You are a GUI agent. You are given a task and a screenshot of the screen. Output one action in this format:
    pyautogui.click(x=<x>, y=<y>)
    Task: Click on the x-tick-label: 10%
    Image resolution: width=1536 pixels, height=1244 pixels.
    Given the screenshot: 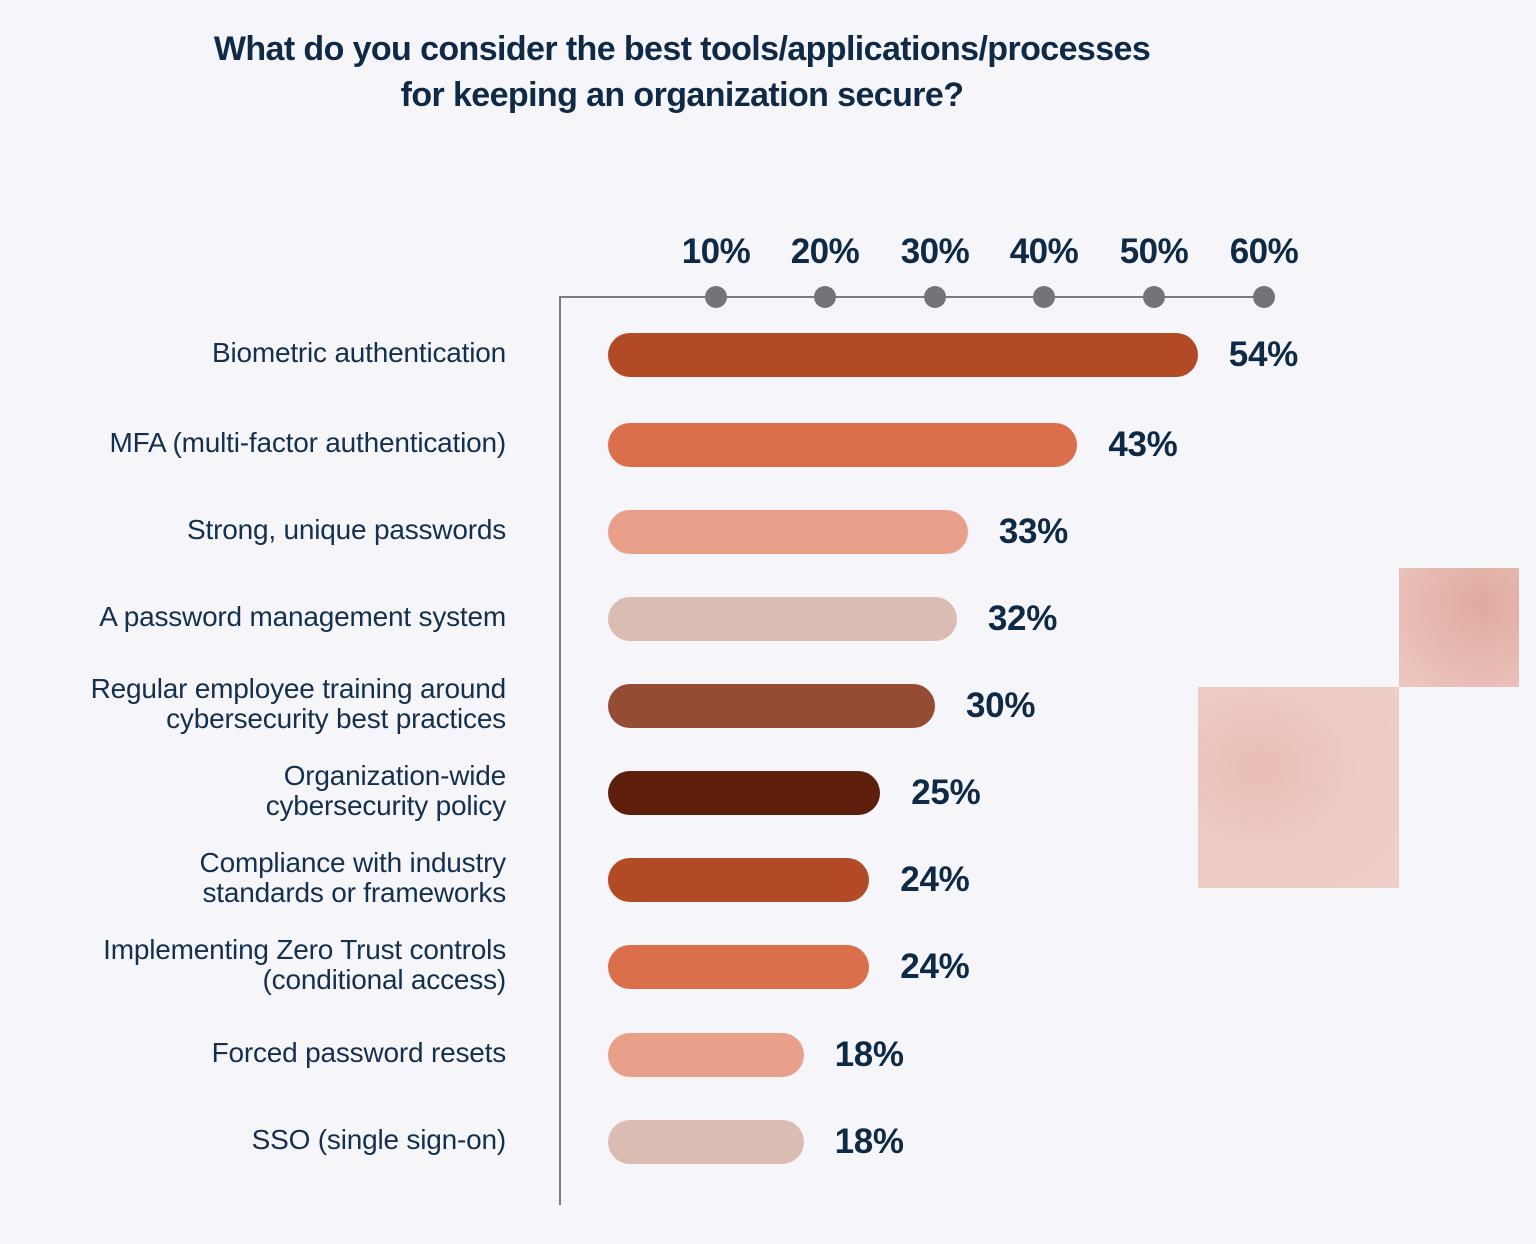 What is the action you would take?
    pyautogui.click(x=716, y=251)
    